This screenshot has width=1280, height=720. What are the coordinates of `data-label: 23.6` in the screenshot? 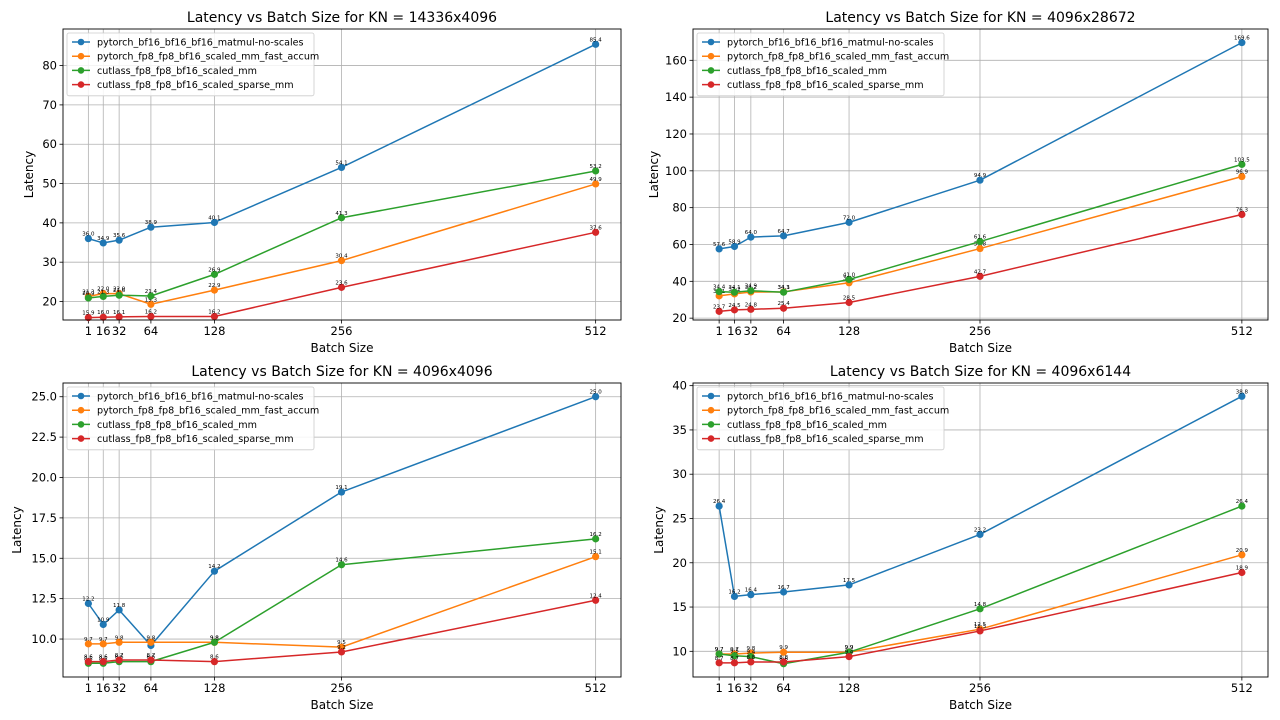 It's located at (341, 283).